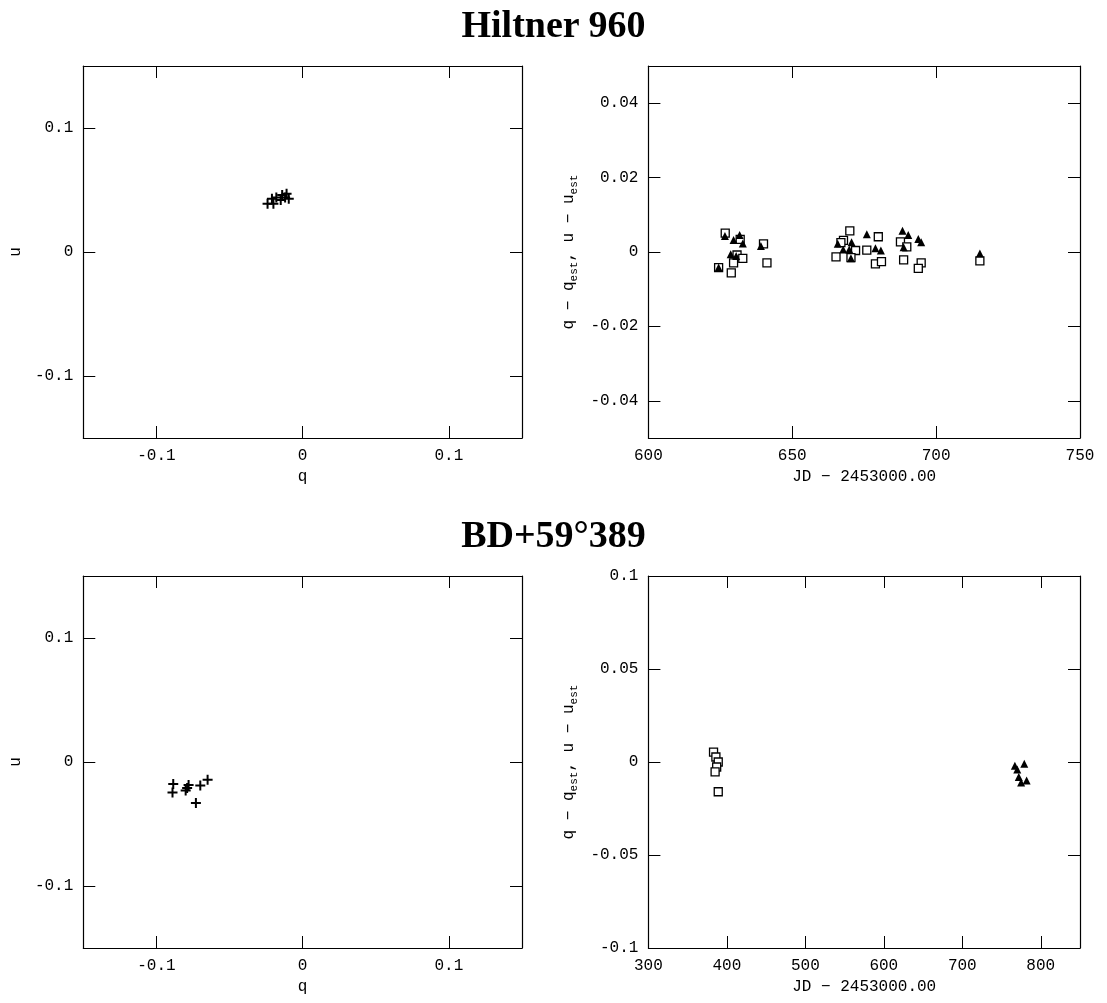 Image resolution: width=1107 pixels, height=1003 pixels. Describe the element at coordinates (792, 456) in the screenshot. I see `x-tick-label: 650` at that location.